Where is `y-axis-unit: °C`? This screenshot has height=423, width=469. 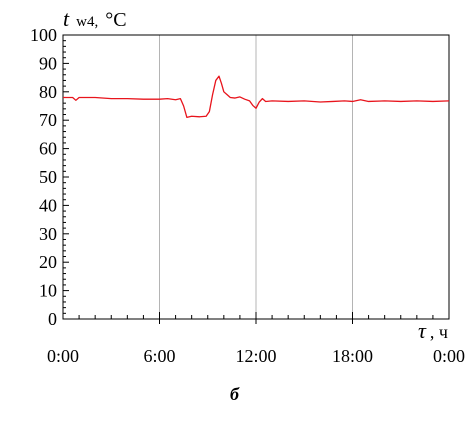 y-axis-unit: °C is located at coordinates (115, 20).